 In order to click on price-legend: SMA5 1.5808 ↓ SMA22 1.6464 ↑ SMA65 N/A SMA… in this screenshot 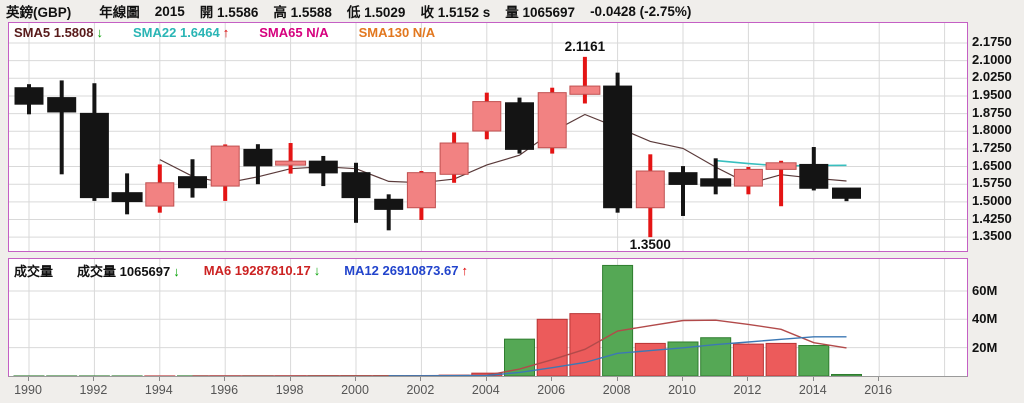, I will do `click(239, 32)`.